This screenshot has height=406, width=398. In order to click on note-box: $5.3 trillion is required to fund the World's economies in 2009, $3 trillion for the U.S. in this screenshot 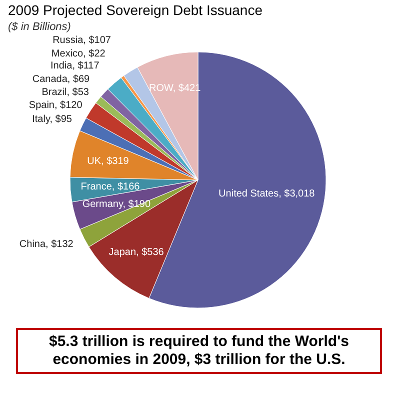, I will do `click(199, 351)`.